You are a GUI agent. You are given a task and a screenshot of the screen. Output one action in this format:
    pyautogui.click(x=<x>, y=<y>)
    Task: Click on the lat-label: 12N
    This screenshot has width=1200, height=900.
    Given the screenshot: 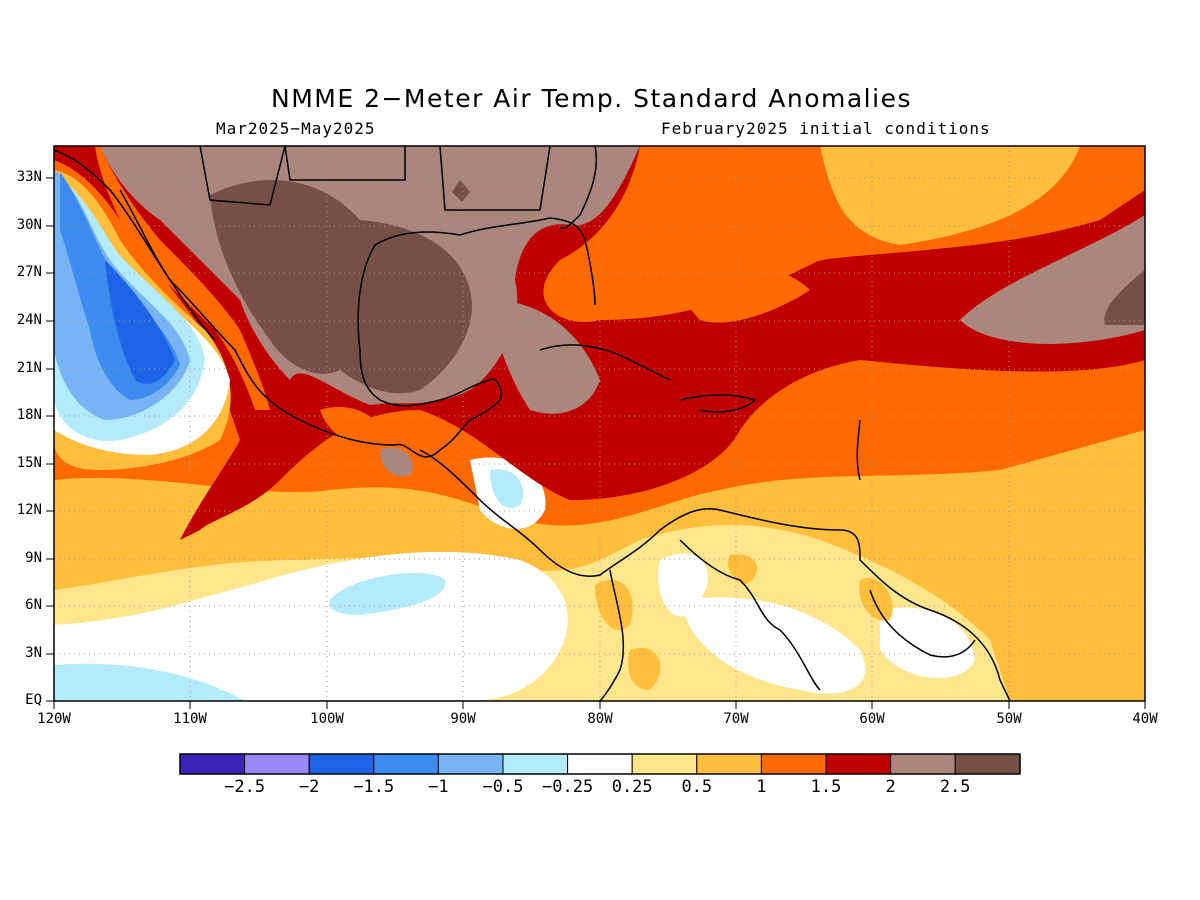 What is the action you would take?
    pyautogui.click(x=29, y=510)
    